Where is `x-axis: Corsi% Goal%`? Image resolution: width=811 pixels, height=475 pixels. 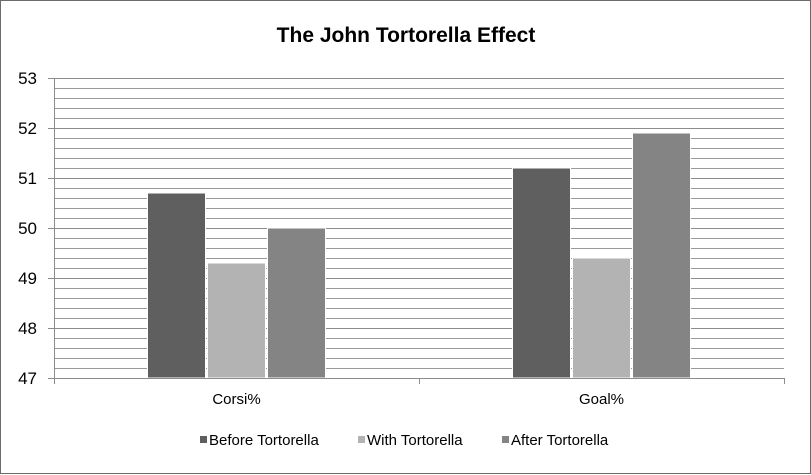
x-axis: Corsi% Goal% is located at coordinates (419, 393).